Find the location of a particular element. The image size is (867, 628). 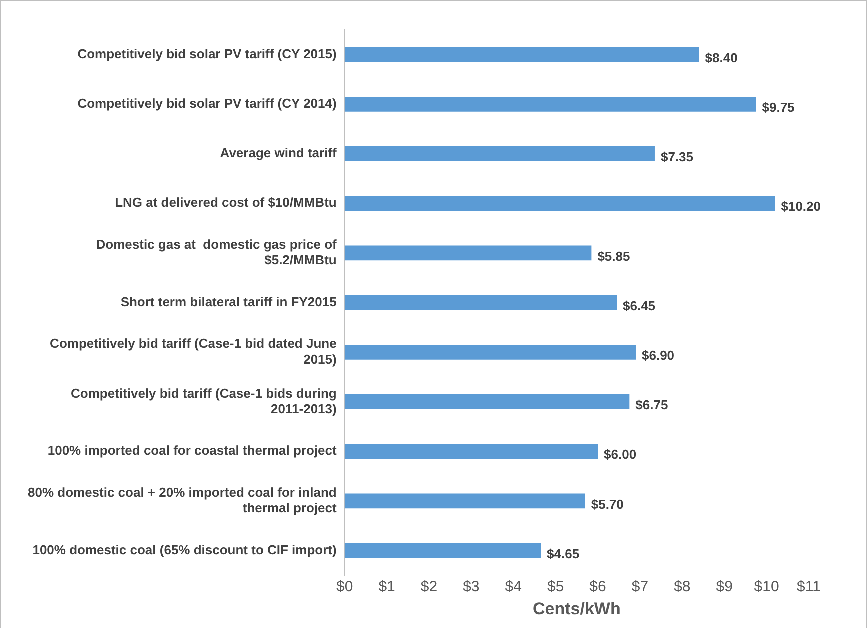

data-label: $5.85 is located at coordinates (614, 256).